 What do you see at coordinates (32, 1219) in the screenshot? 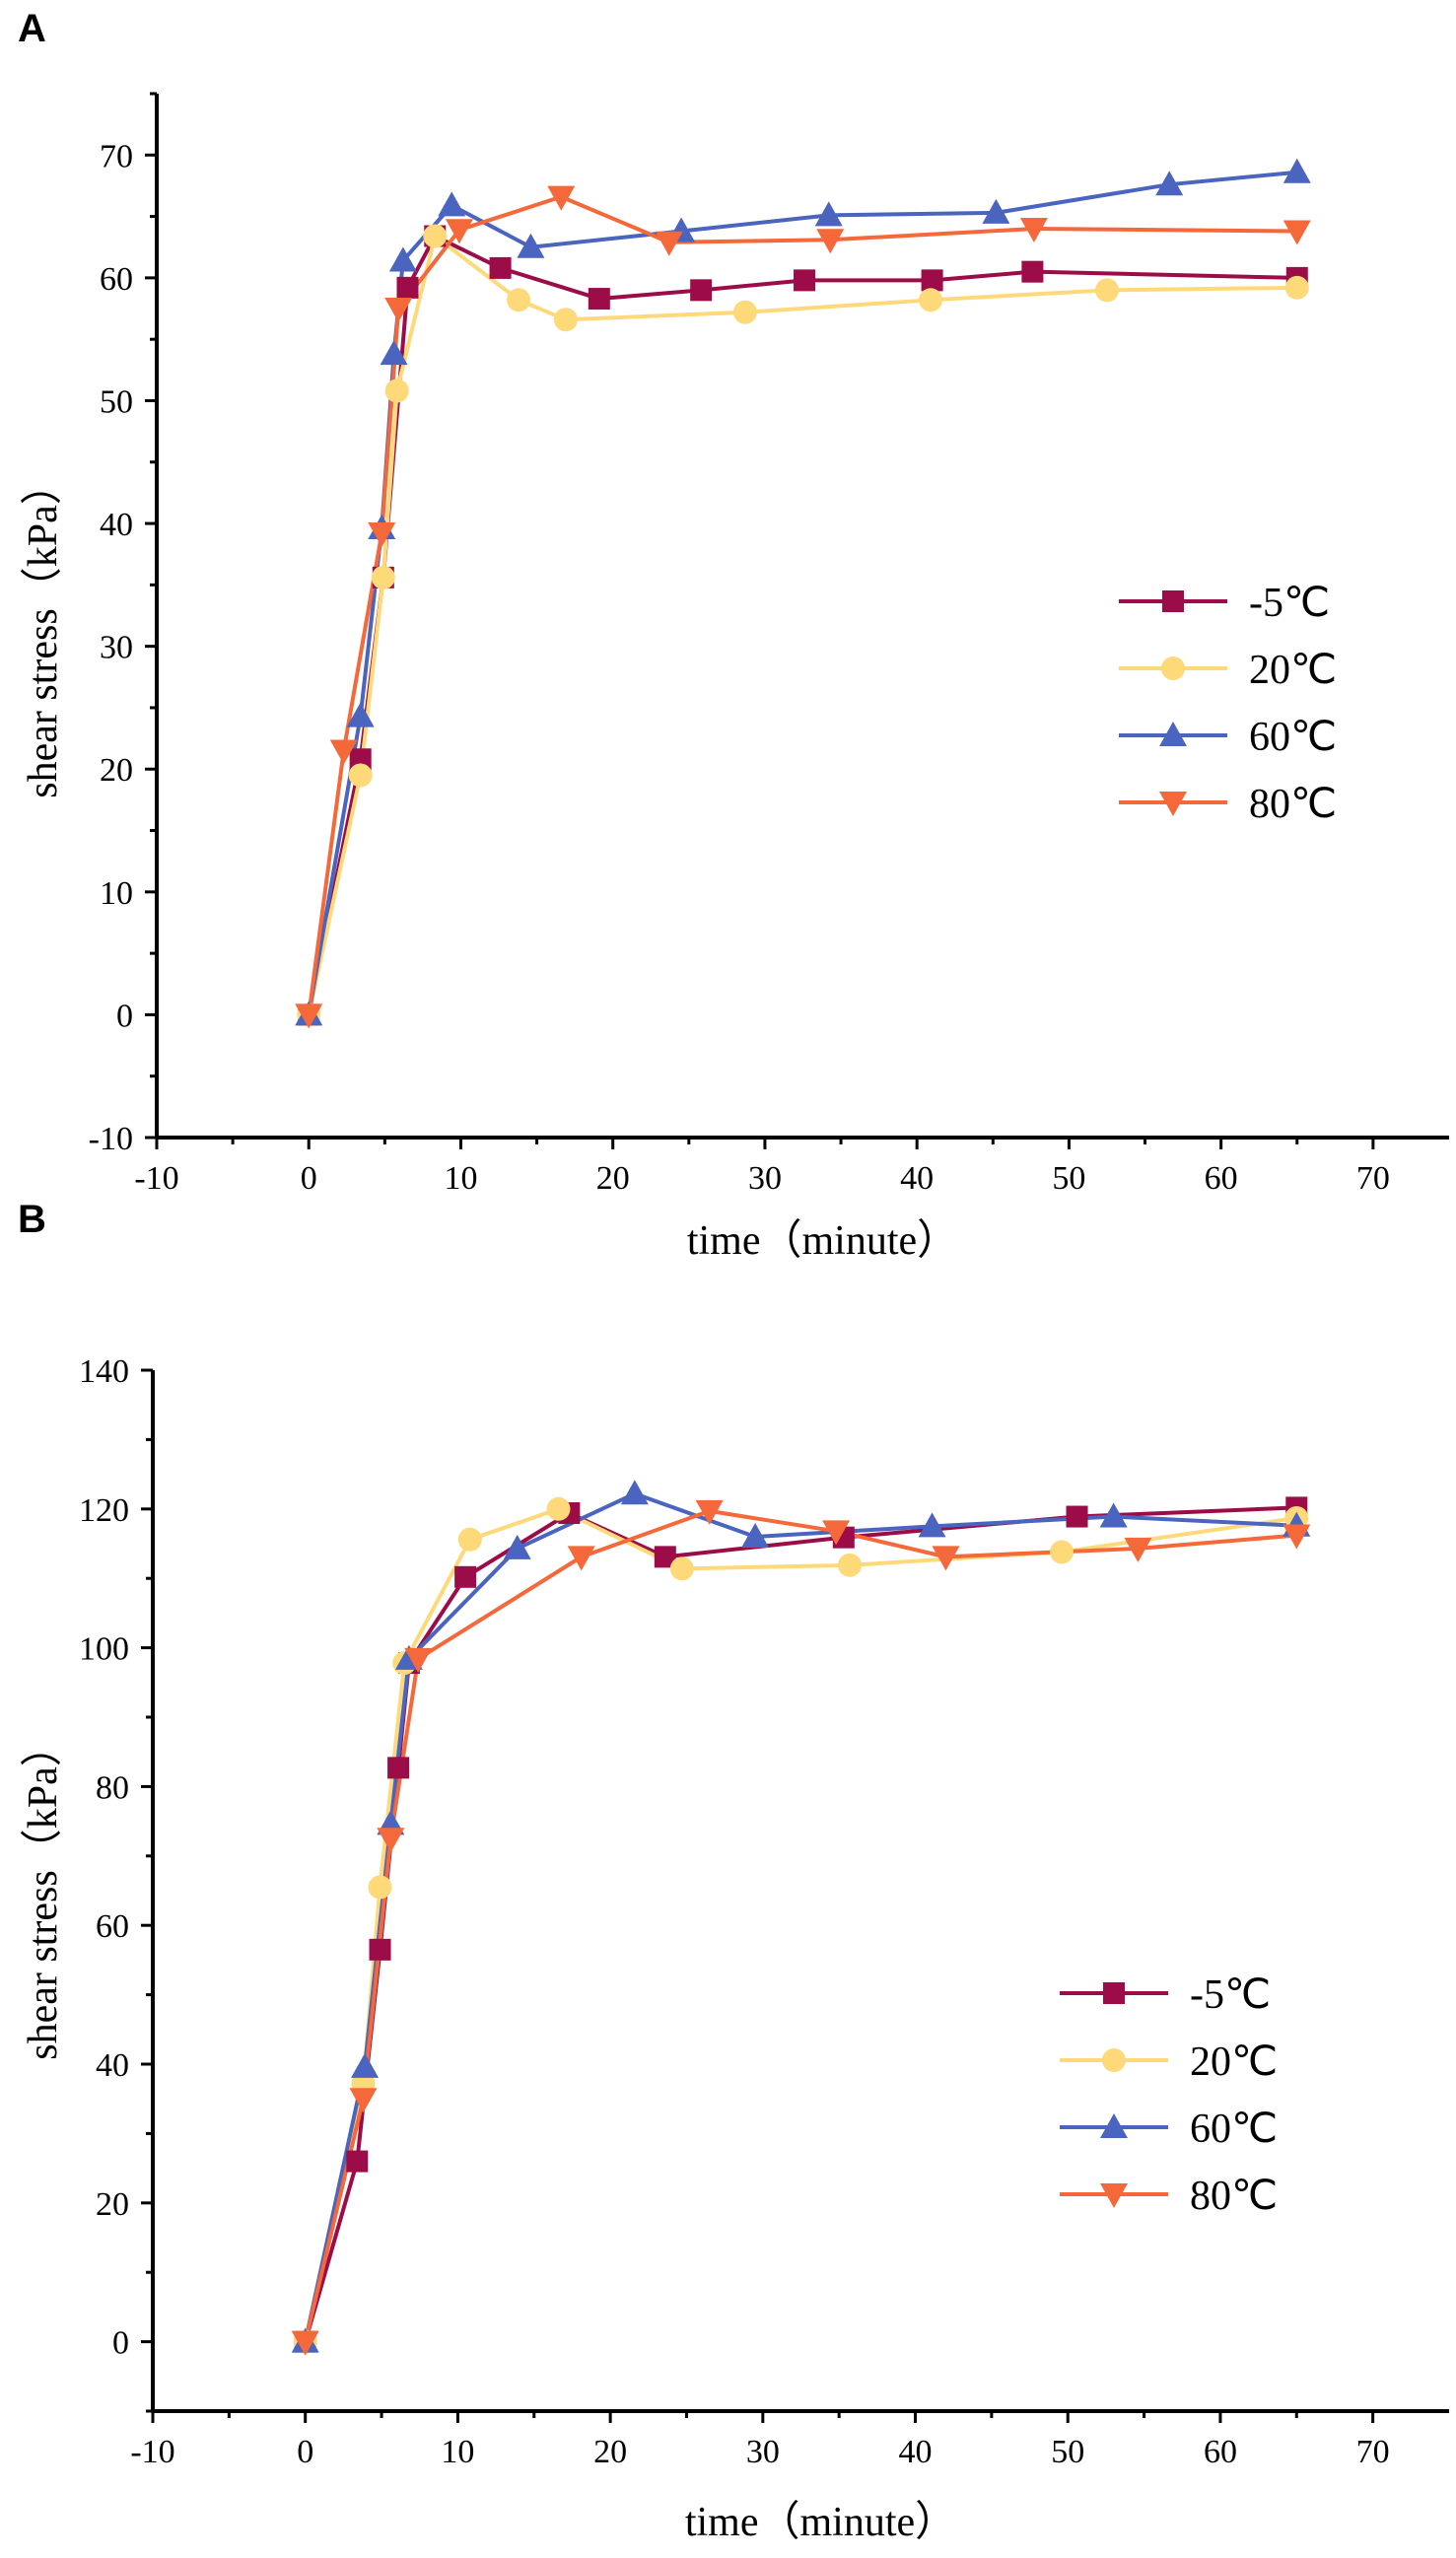
I see `panel-b-letter: B` at bounding box center [32, 1219].